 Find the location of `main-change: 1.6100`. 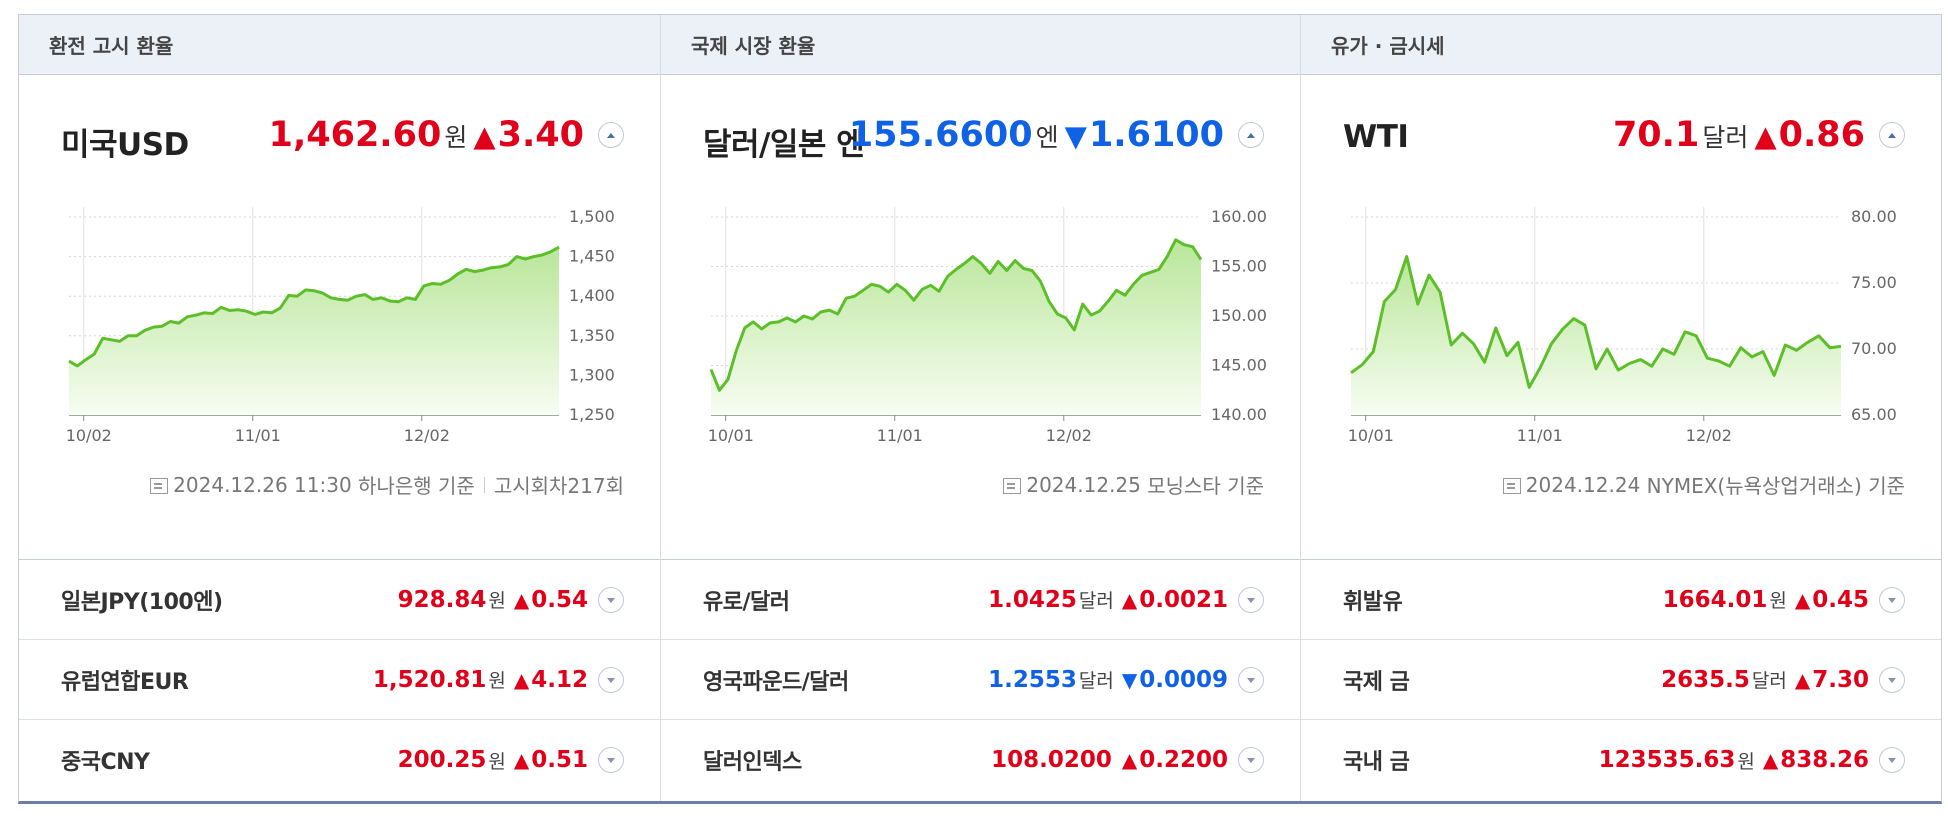

main-change: 1.6100 is located at coordinates (1156, 135).